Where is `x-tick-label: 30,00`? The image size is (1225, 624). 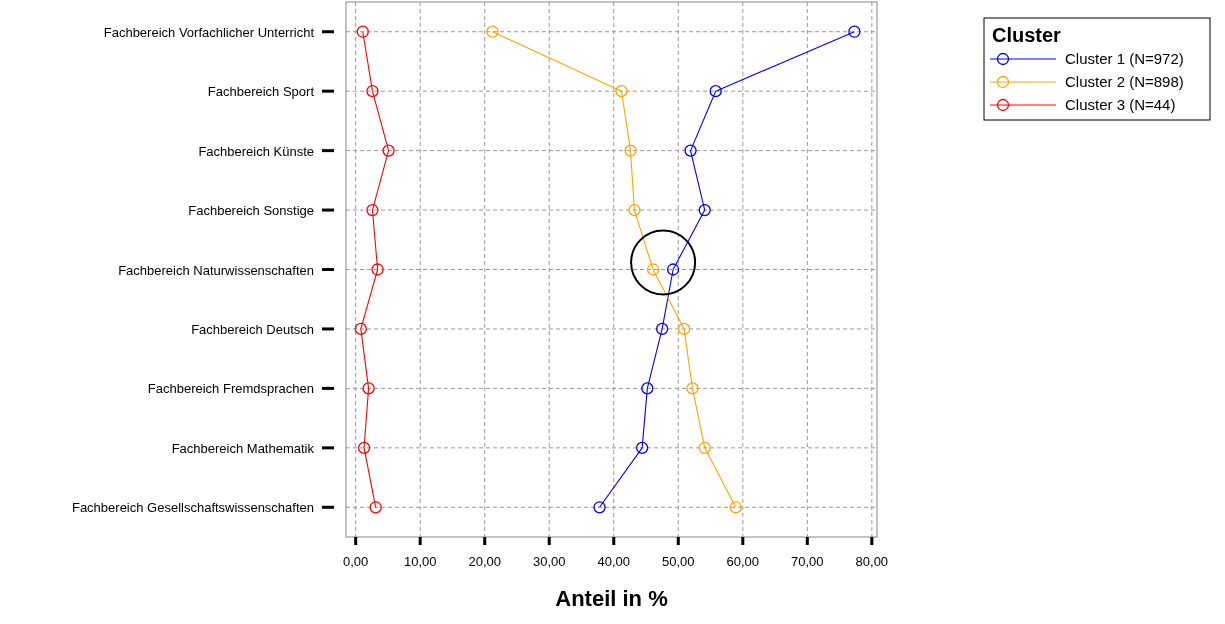
x-tick-label: 30,00 is located at coordinates (549, 561).